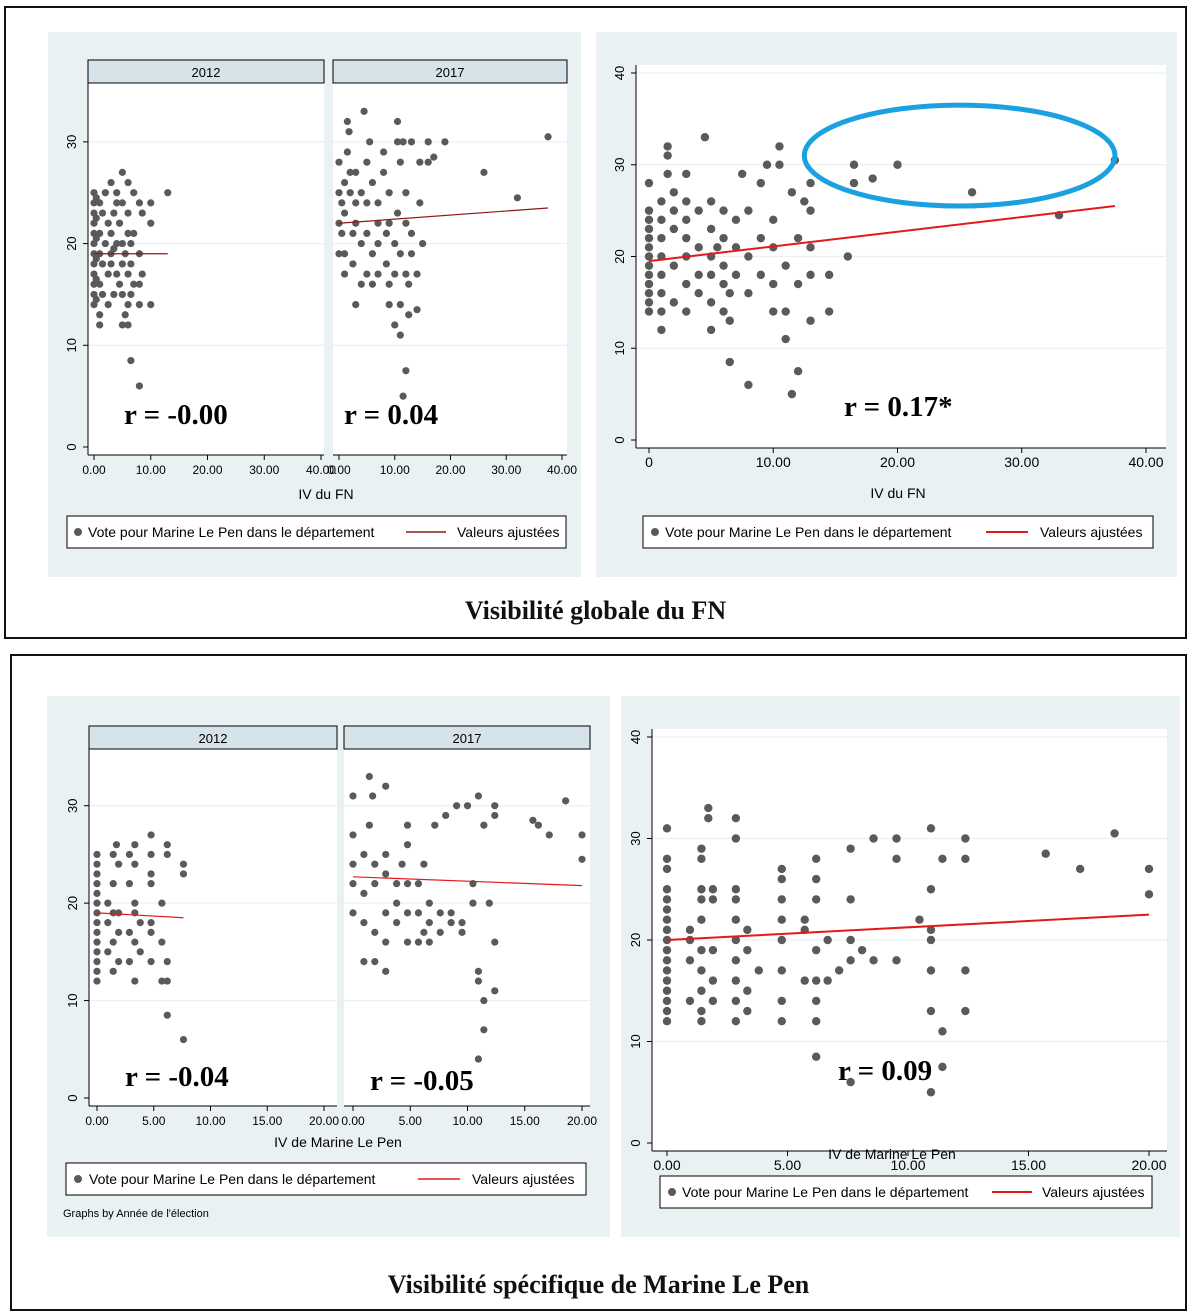 This screenshot has height=1311, width=1189. I want to click on x-tick-label: 0, so click(649, 462).